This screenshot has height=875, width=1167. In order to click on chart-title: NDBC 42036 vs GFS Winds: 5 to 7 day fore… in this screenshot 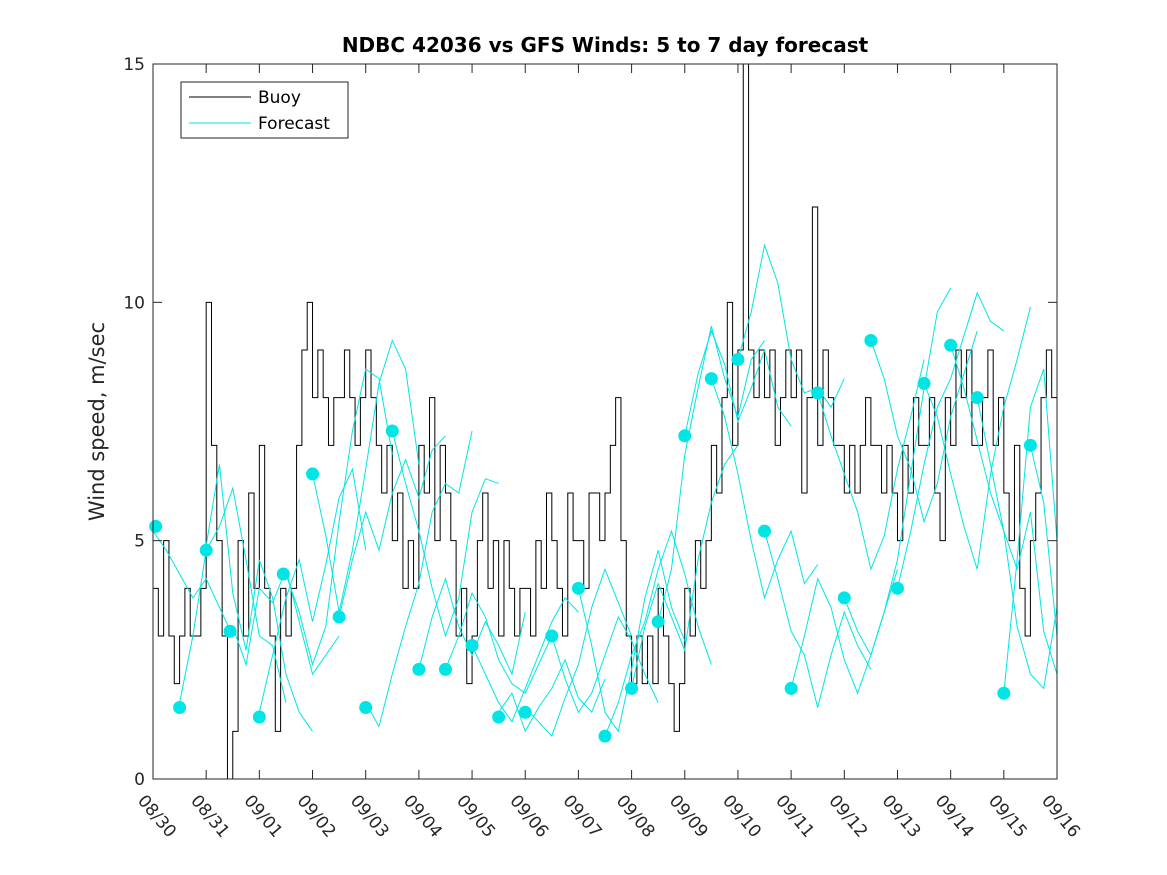, I will do `click(605, 45)`.